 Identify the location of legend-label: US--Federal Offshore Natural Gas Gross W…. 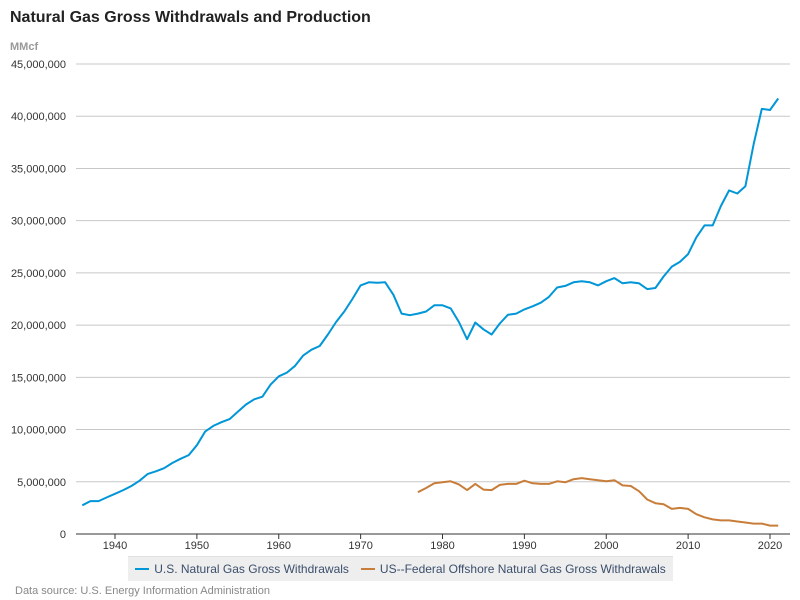
(522, 569).